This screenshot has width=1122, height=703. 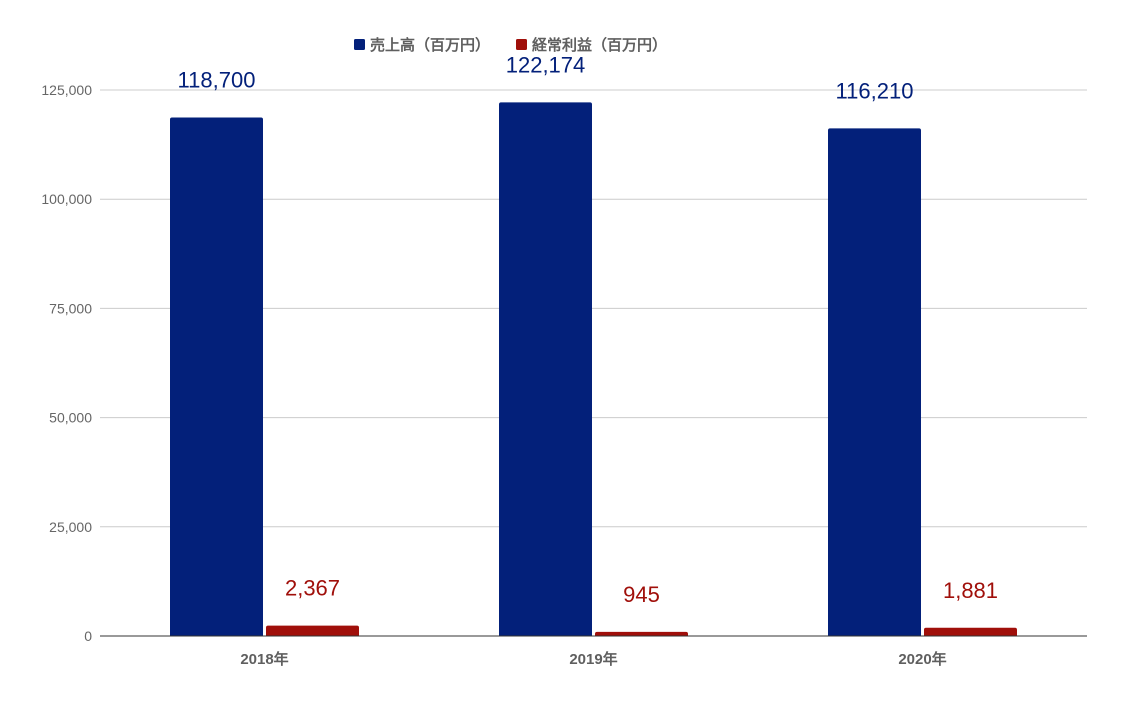 I want to click on data-label-sales: 116,210, so click(x=875, y=90).